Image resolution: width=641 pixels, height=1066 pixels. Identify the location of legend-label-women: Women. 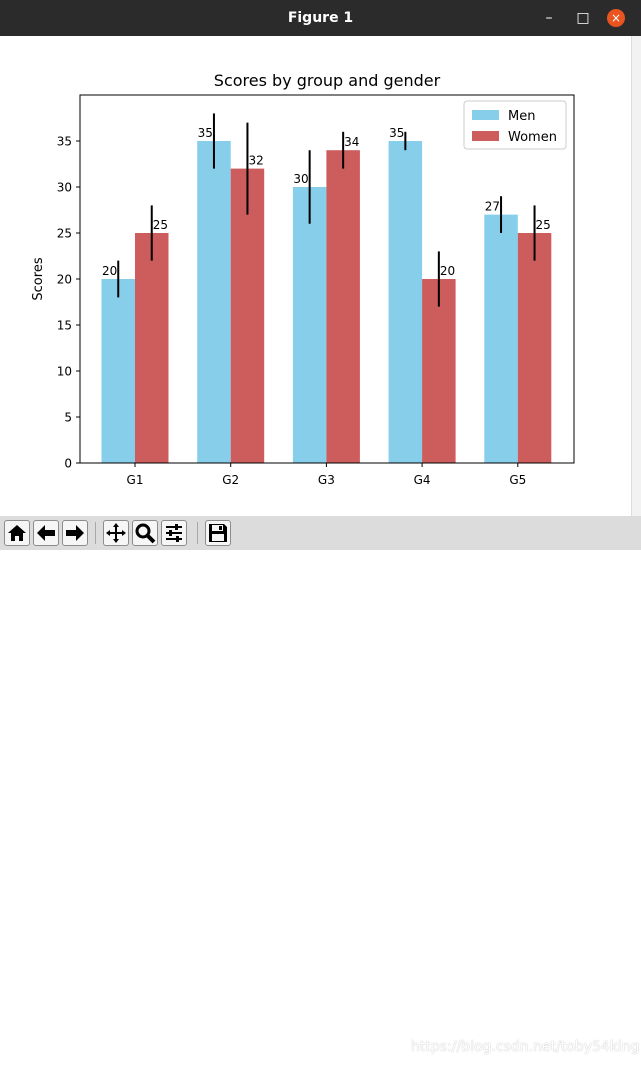
(532, 137).